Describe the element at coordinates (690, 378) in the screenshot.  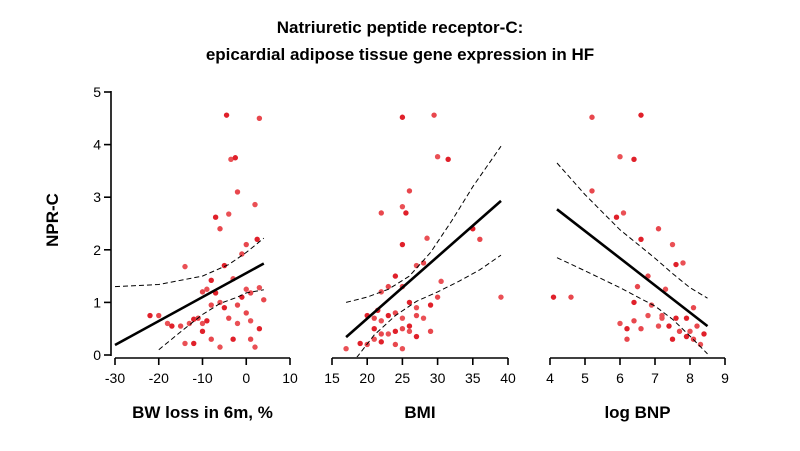
I see `x-tick-label-bnp-4: 8` at that location.